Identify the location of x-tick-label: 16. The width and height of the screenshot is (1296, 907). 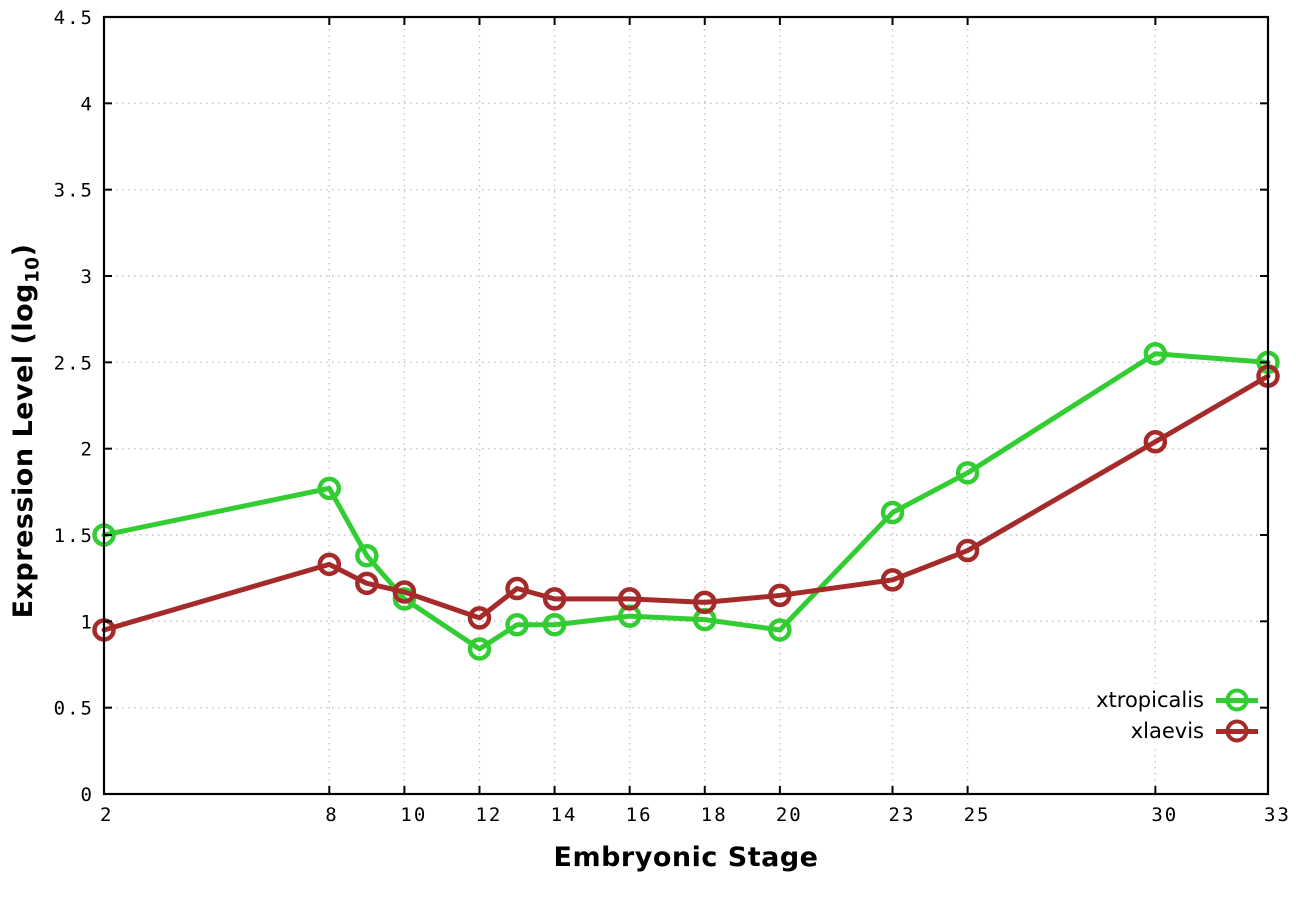
(639, 815).